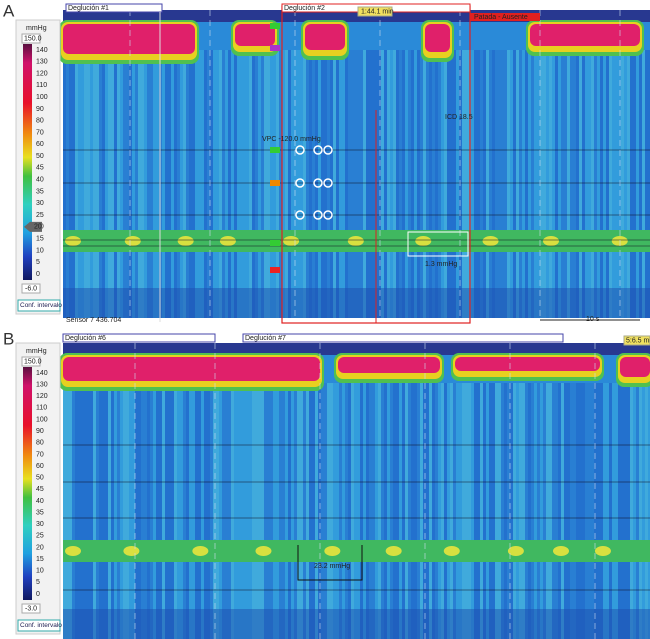  I want to click on pattern-box, so click(505, 17).